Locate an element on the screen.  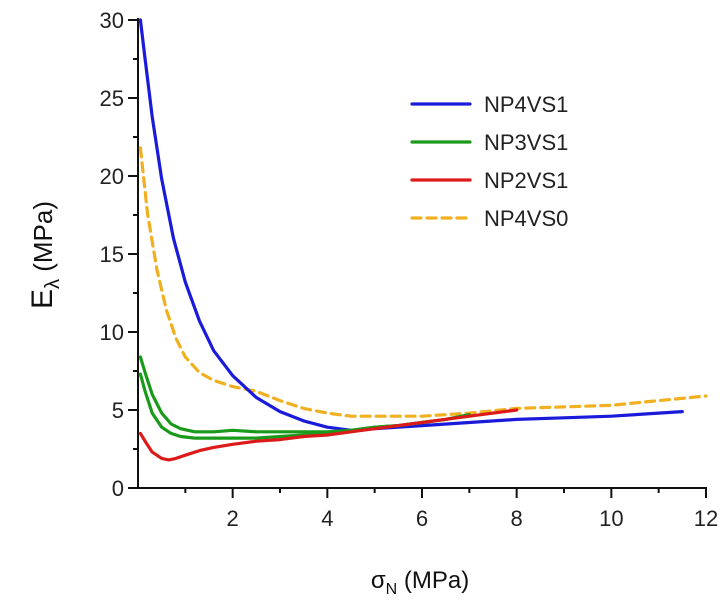
legend-label-np3vs1: NP3VS1 is located at coordinates (526, 142).